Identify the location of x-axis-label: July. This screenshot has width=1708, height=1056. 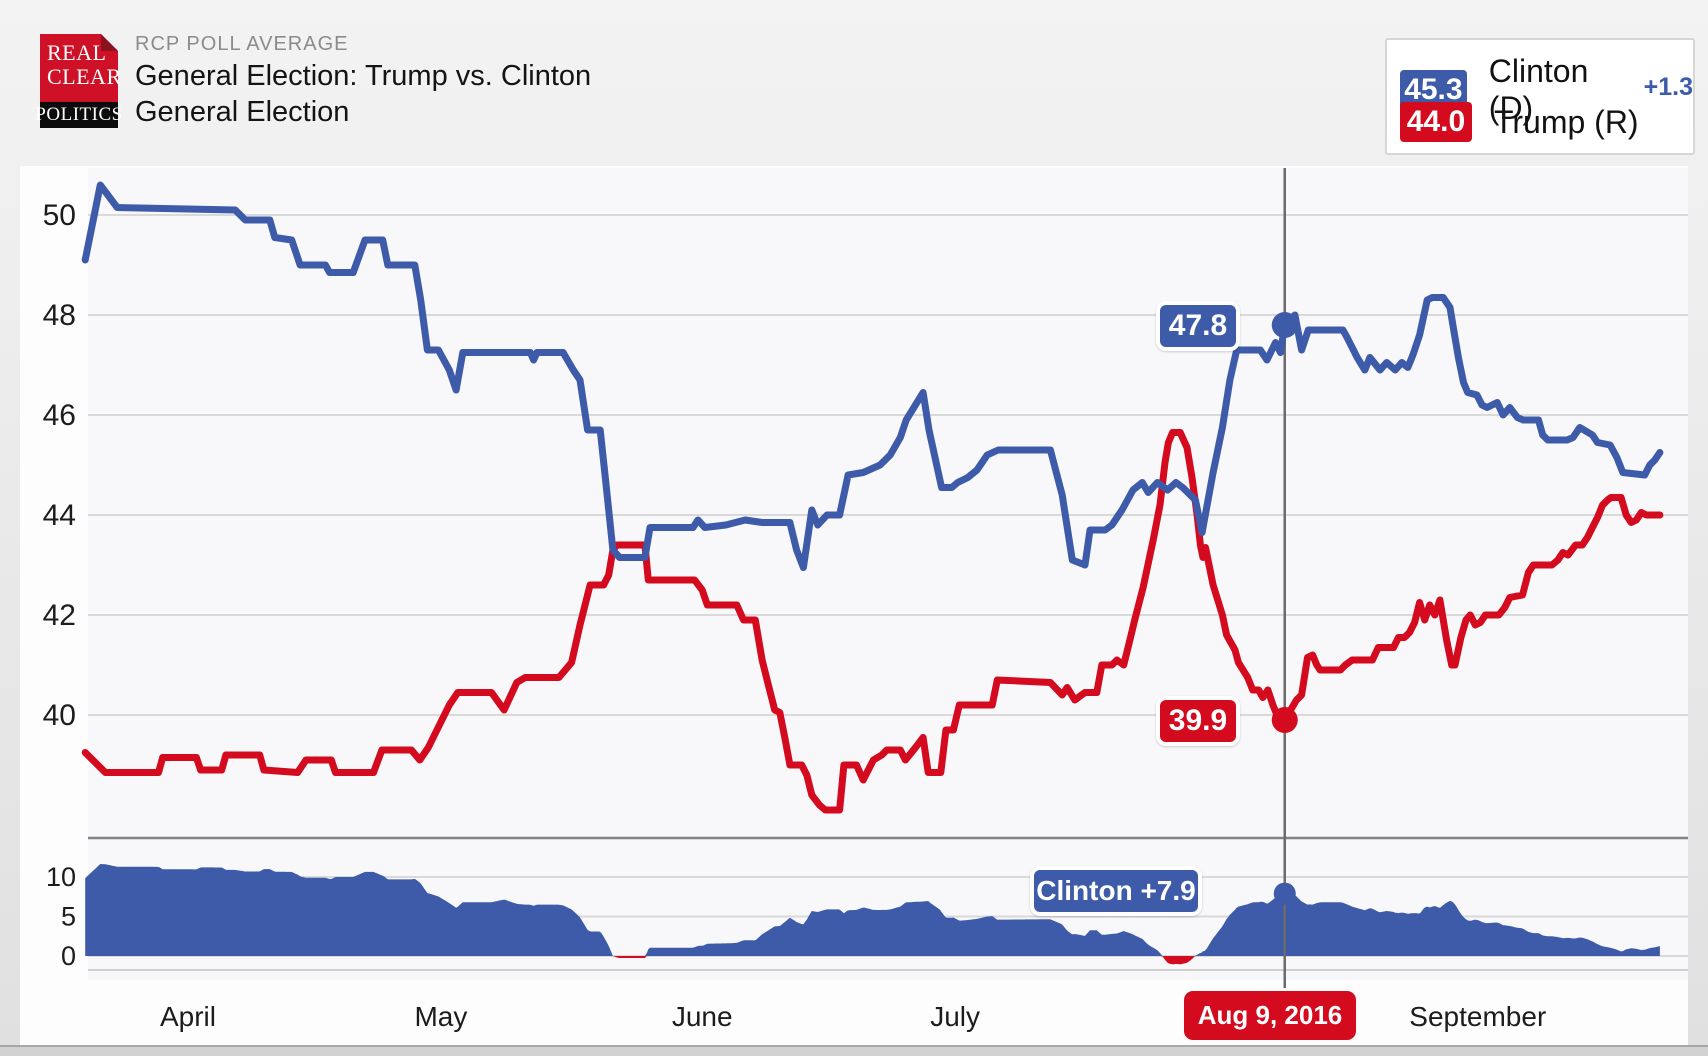
(955, 1016).